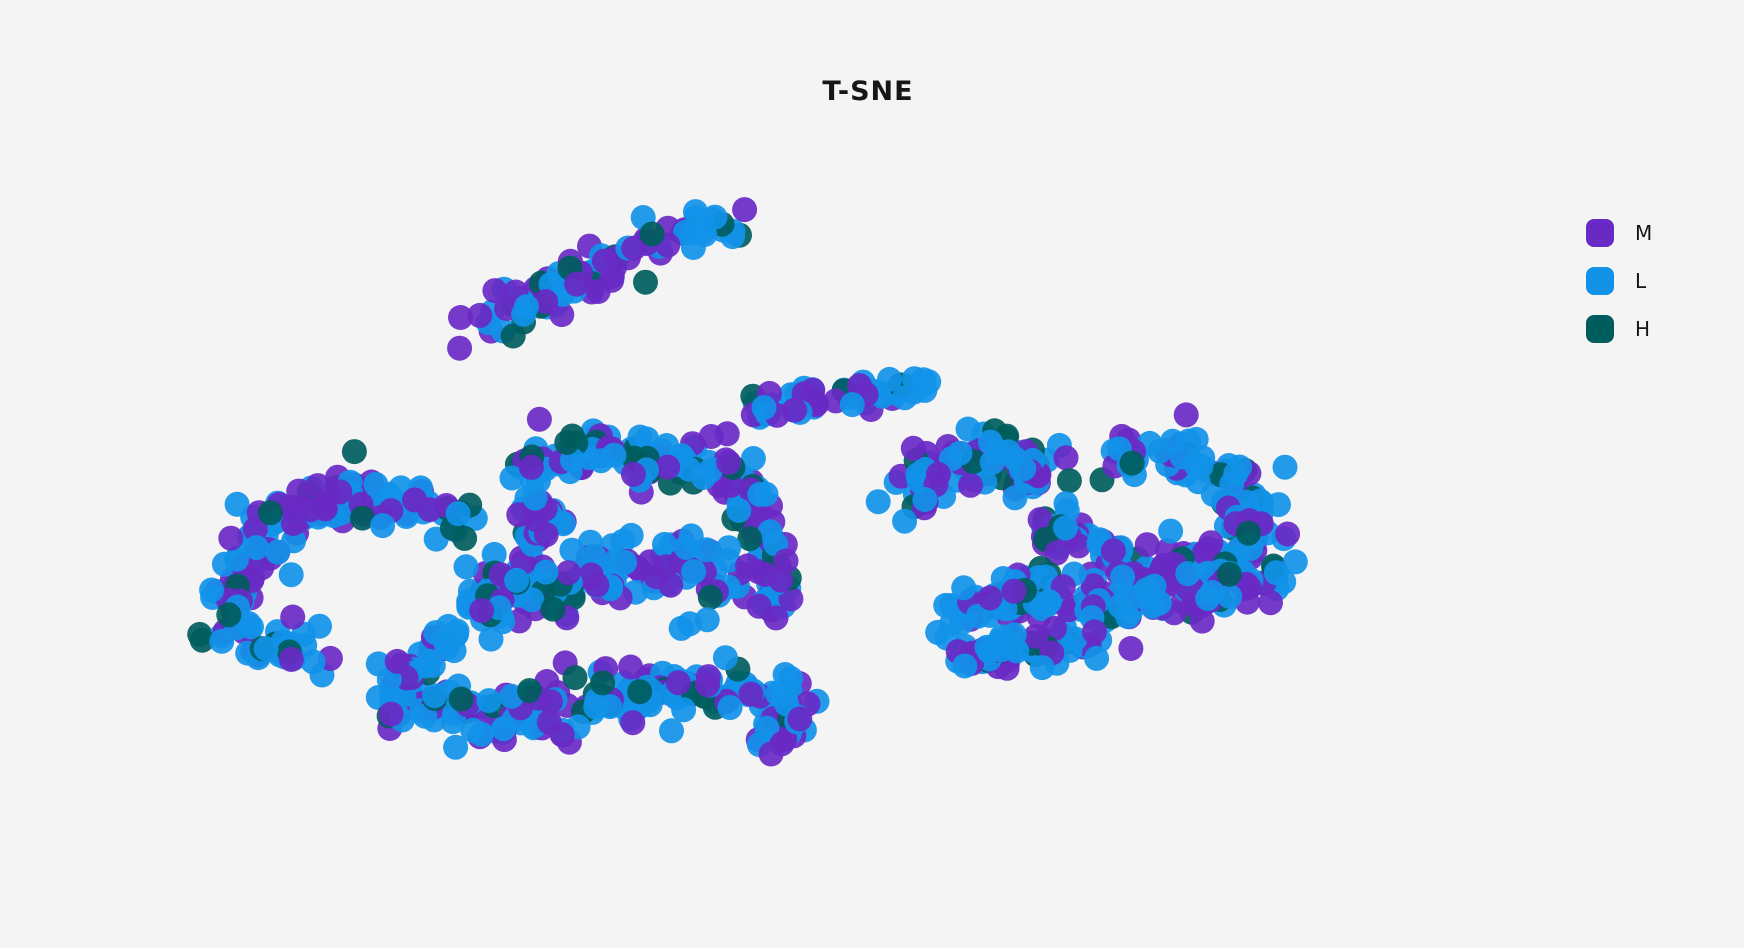  Describe the element at coordinates (1641, 281) in the screenshot. I see `legend-label-l: L` at that location.